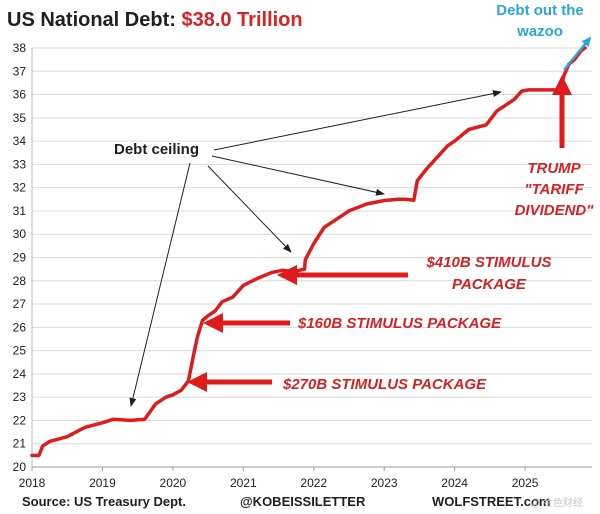 Image resolution: width=600 pixels, height=514 pixels. I want to click on x-tick-2024: 2024, so click(454, 483).